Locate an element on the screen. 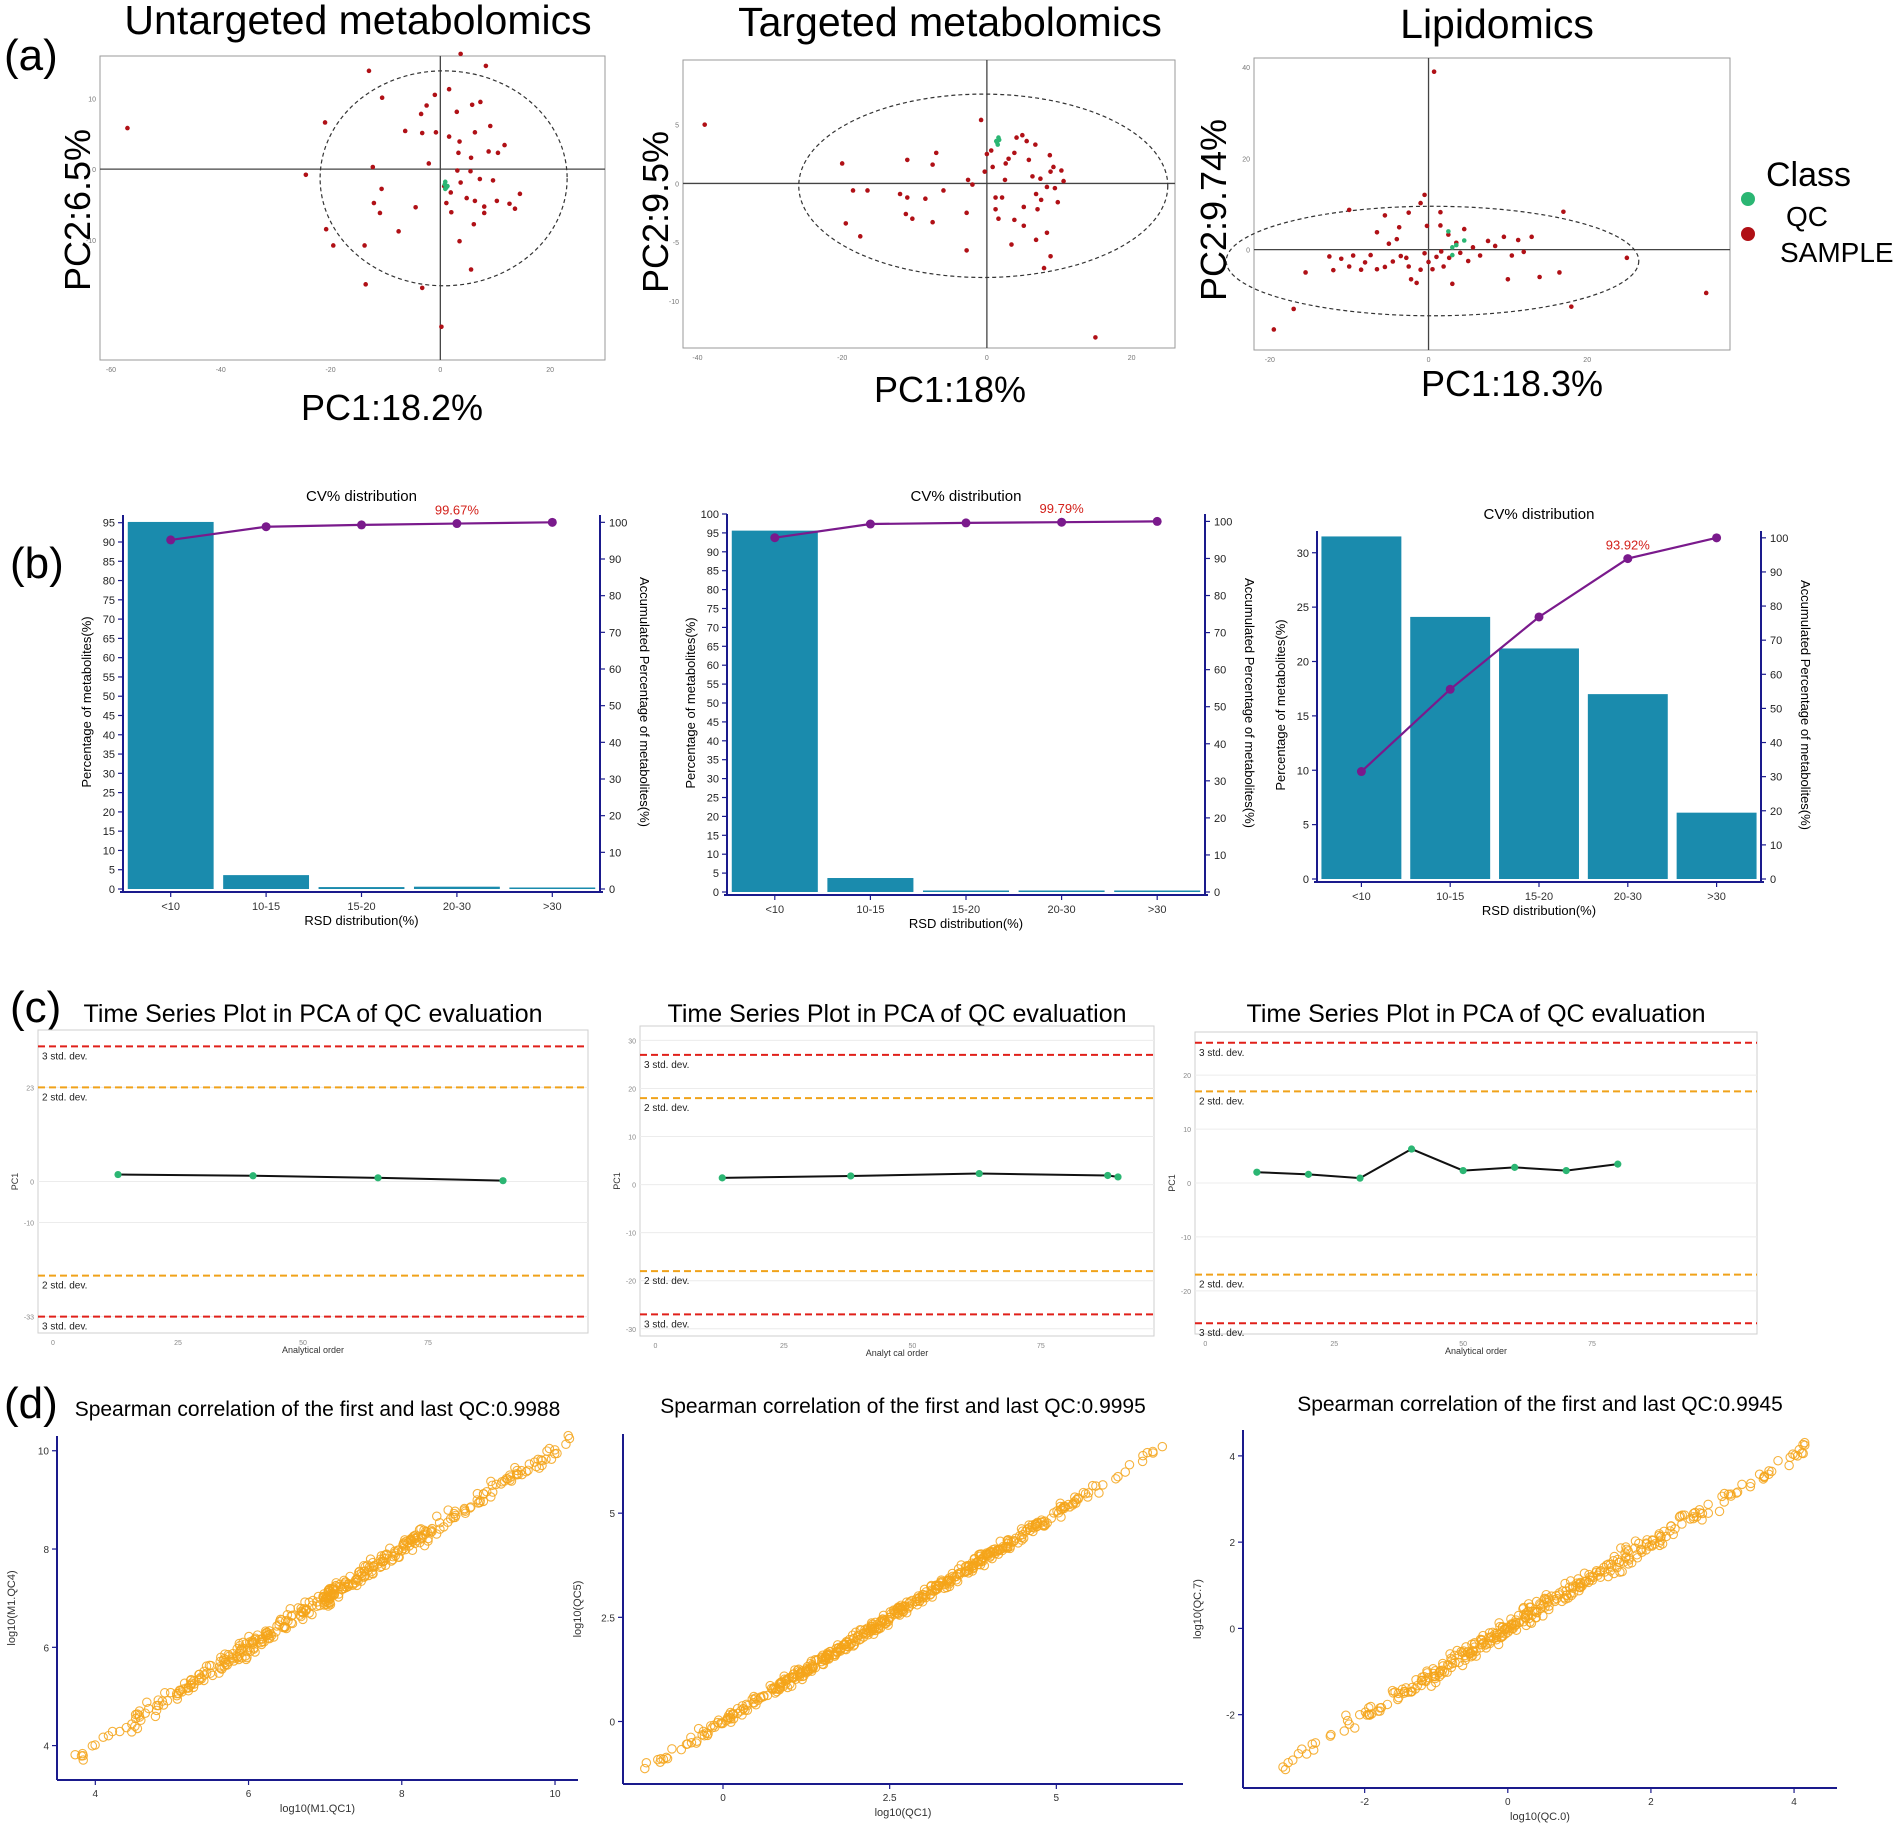 This screenshot has height=1828, width=1899. x-tick-label: <10 is located at coordinates (1361, 897).